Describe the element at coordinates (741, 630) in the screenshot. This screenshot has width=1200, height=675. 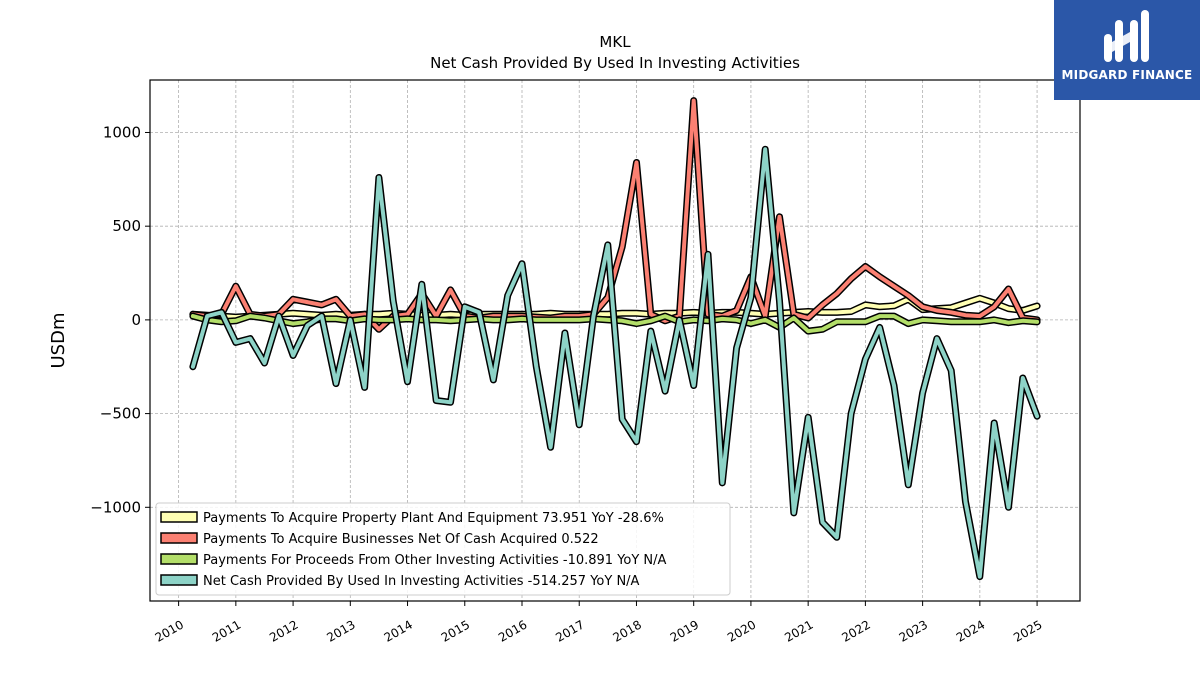
I see `x-tick-label: 2020` at that location.